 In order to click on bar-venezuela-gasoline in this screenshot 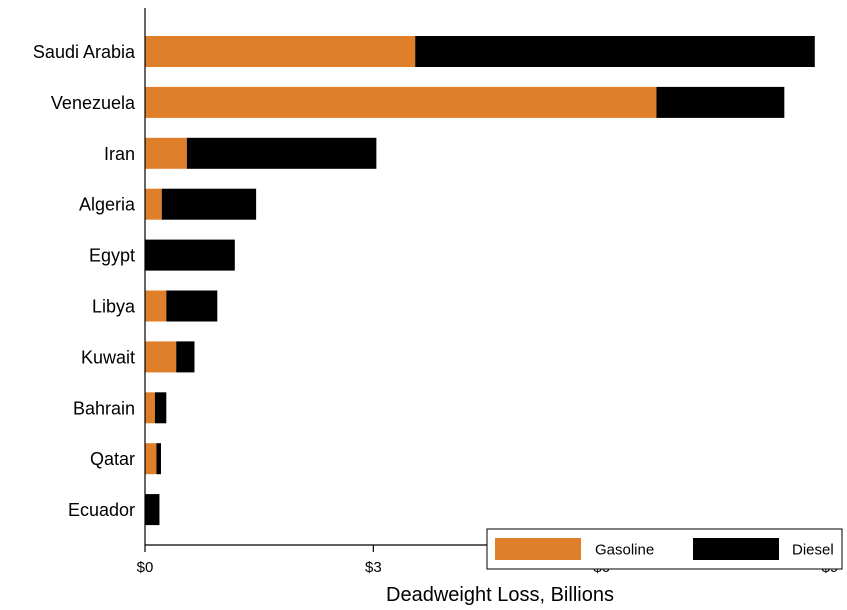, I will do `click(401, 102)`.